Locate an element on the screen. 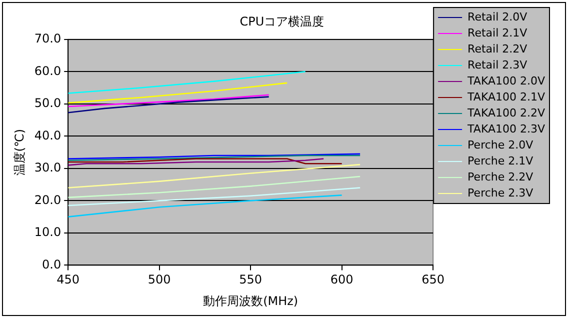 Image resolution: width=570 pixels, height=320 pixels. legend-label: TAKA100 2.3V is located at coordinates (506, 129).